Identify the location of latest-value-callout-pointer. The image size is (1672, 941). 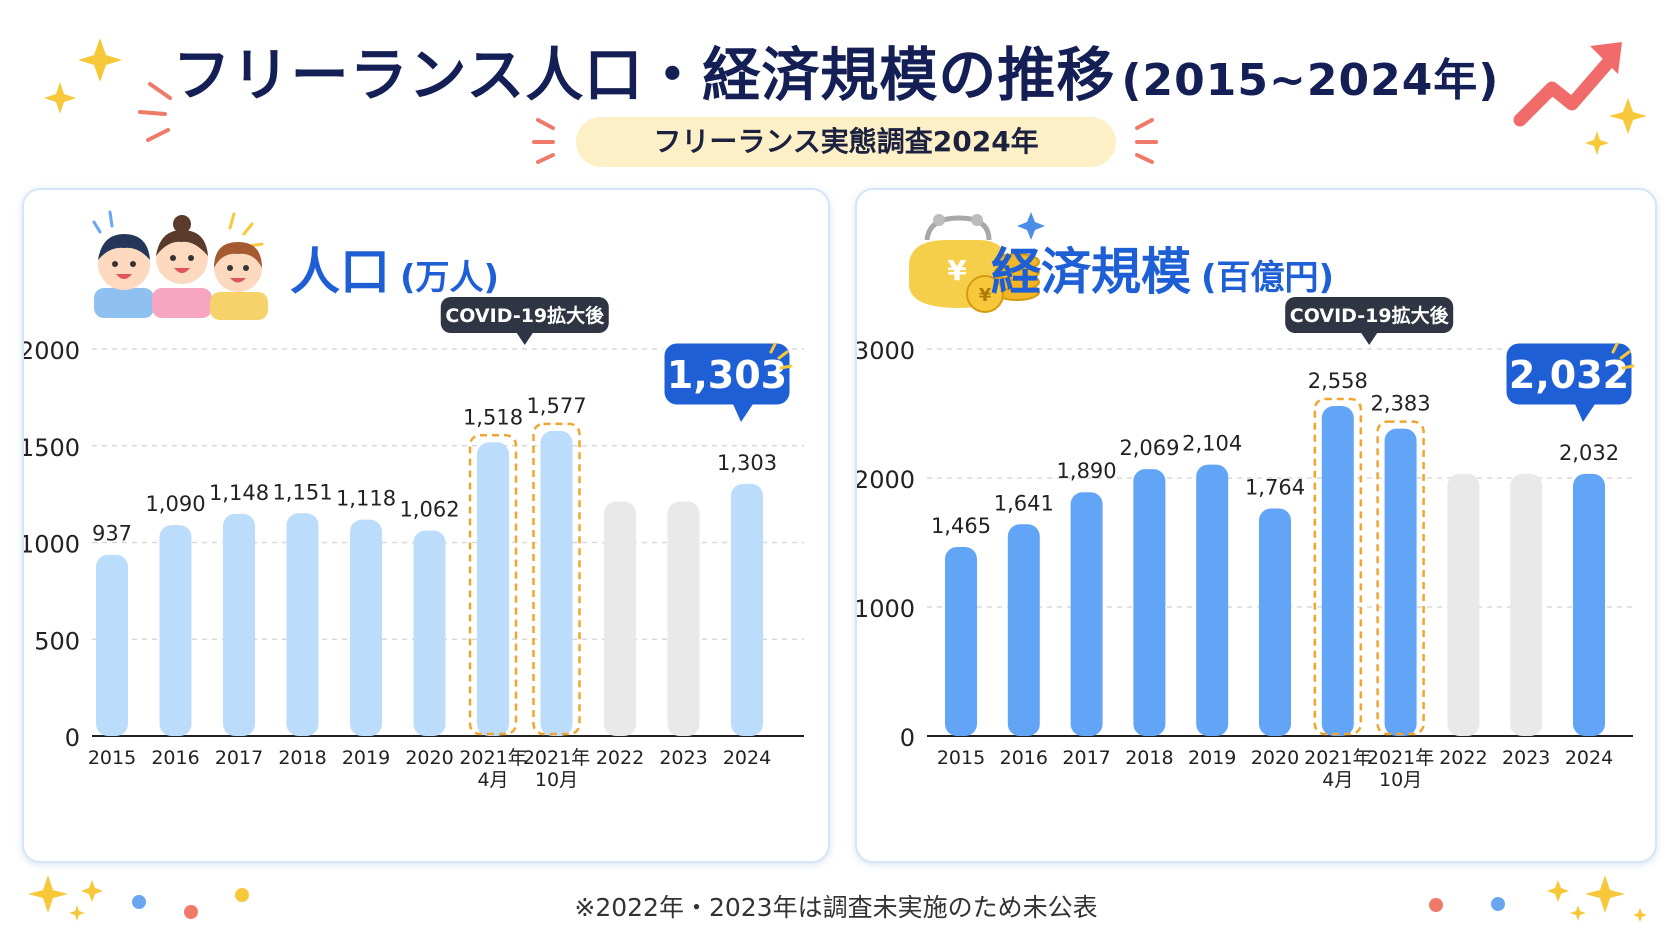
(743, 413).